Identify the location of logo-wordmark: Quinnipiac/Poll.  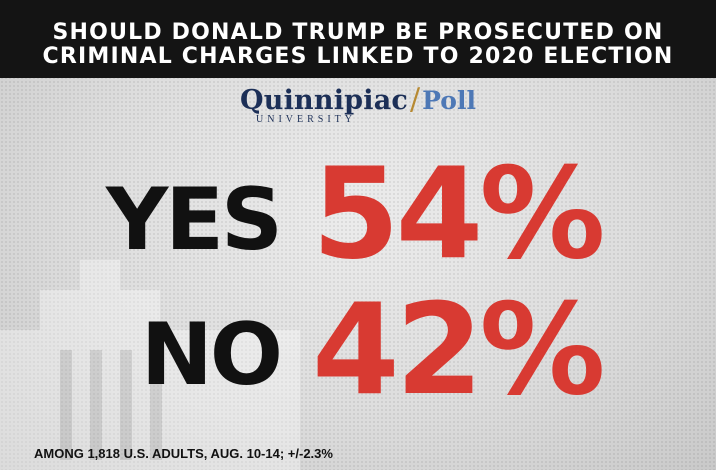
(358, 99).